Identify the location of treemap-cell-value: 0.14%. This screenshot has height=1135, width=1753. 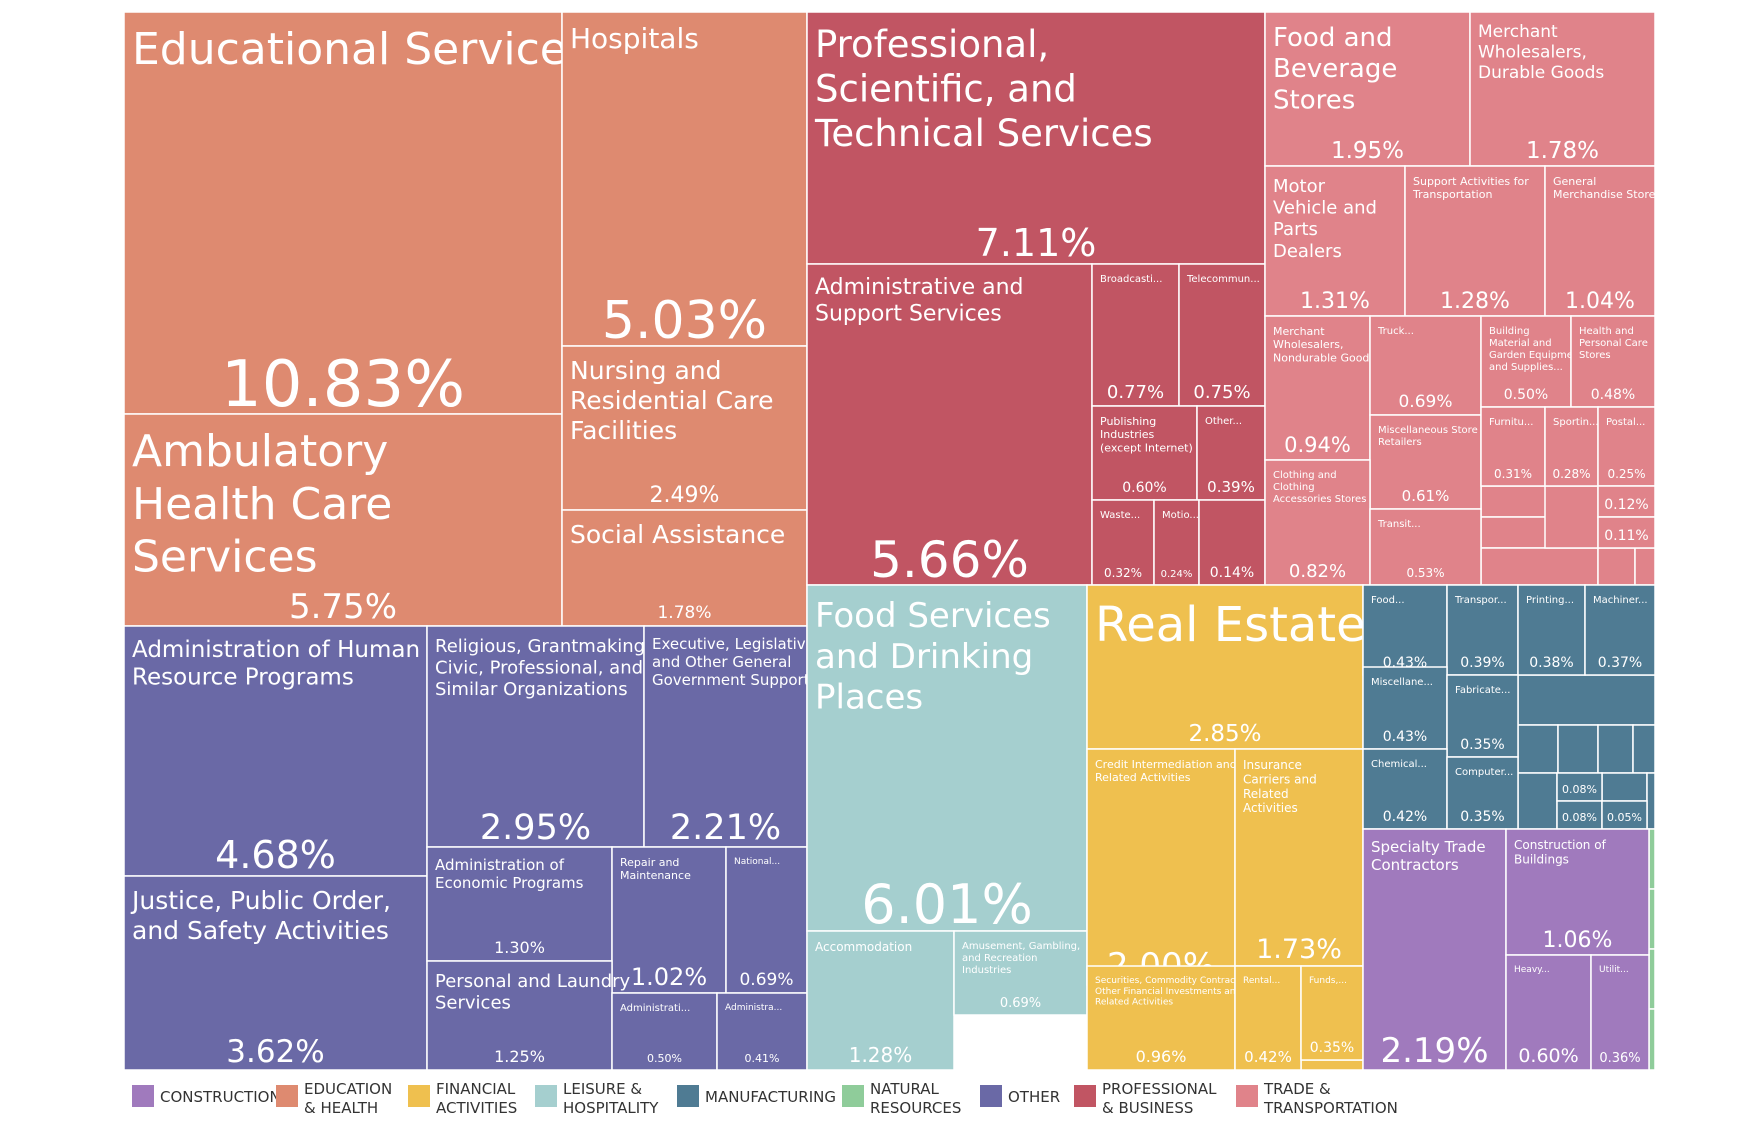
(1232, 573).